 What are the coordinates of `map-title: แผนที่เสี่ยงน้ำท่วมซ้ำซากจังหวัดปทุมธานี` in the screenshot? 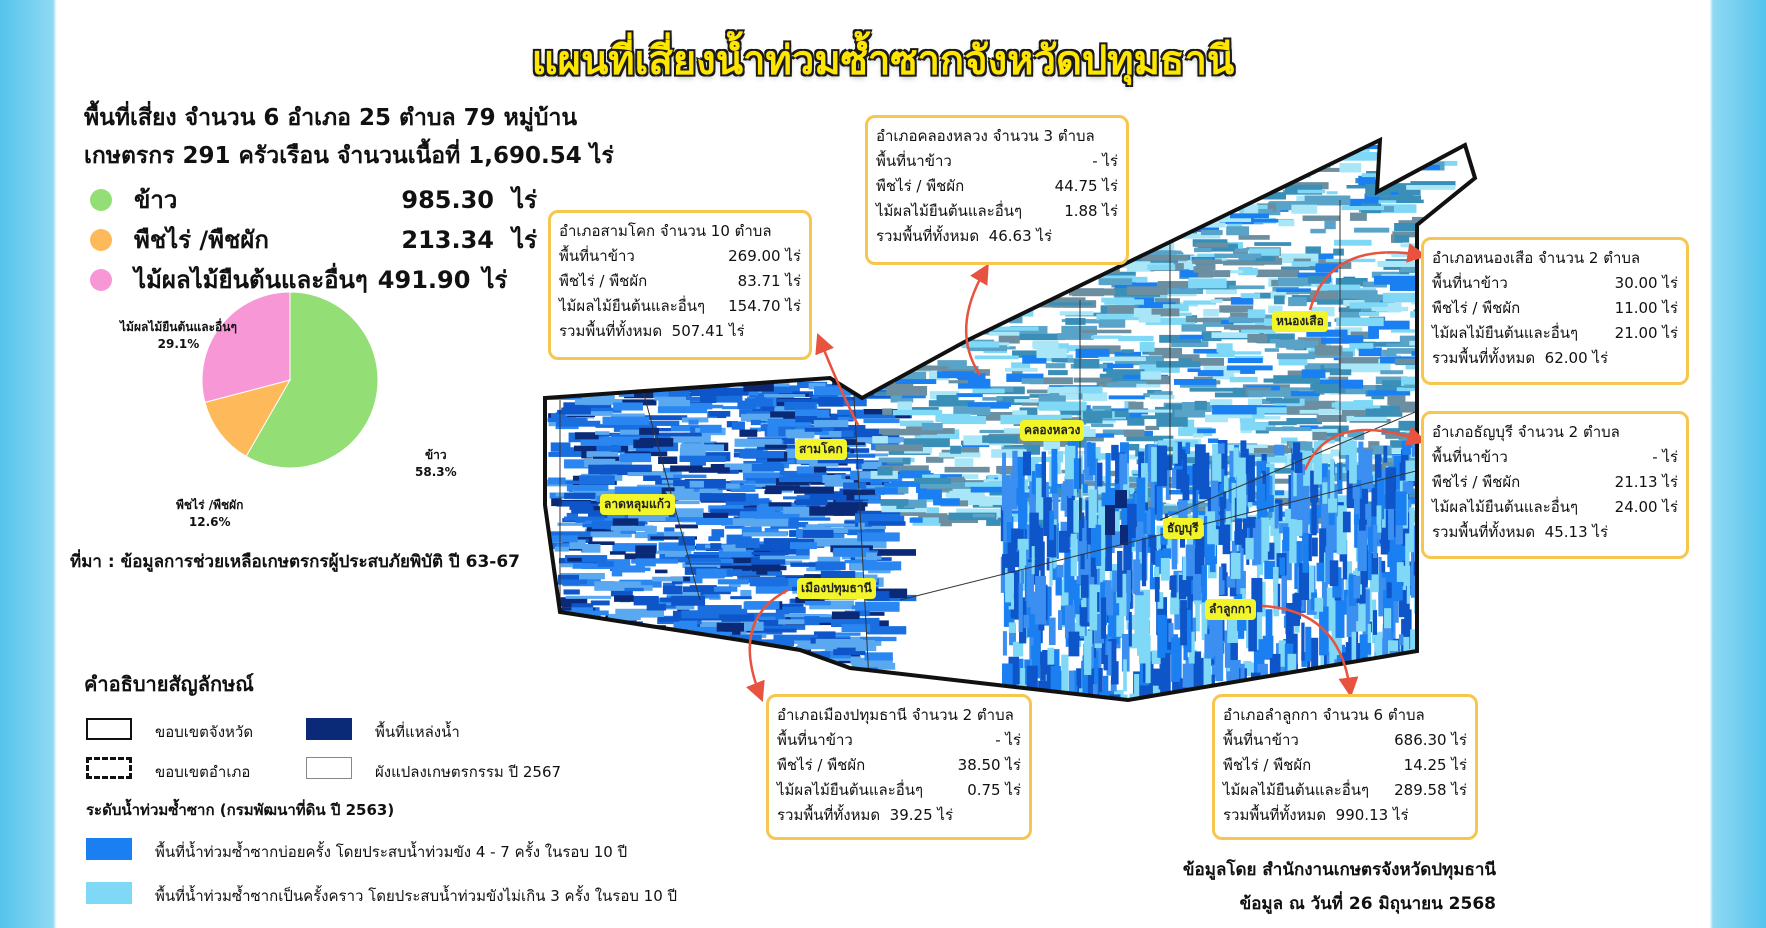 It's located at (883, 61).